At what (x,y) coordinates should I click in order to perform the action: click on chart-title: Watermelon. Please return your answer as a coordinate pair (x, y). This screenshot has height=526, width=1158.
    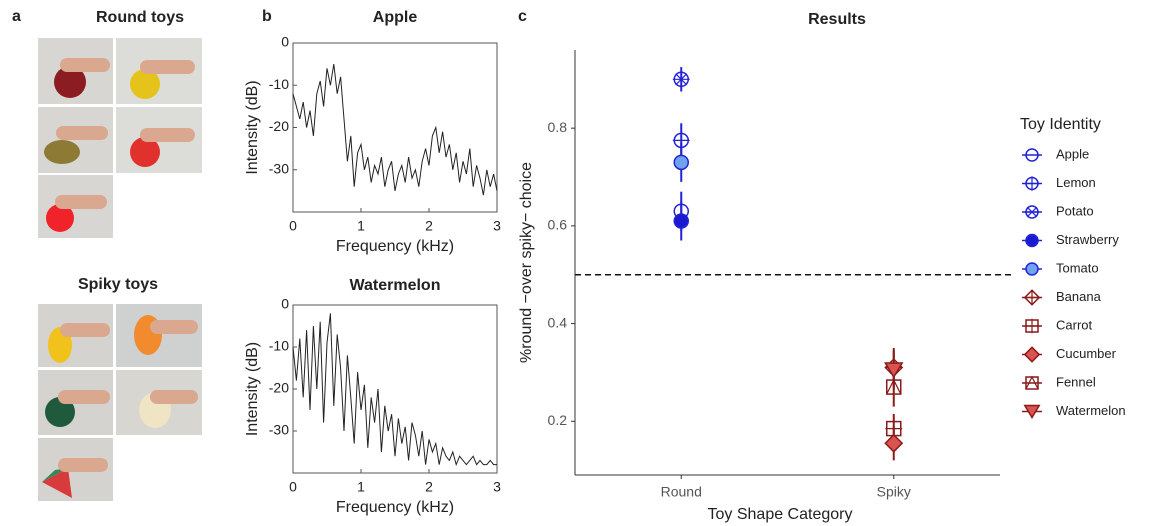
    Looking at the image, I should click on (395, 285).